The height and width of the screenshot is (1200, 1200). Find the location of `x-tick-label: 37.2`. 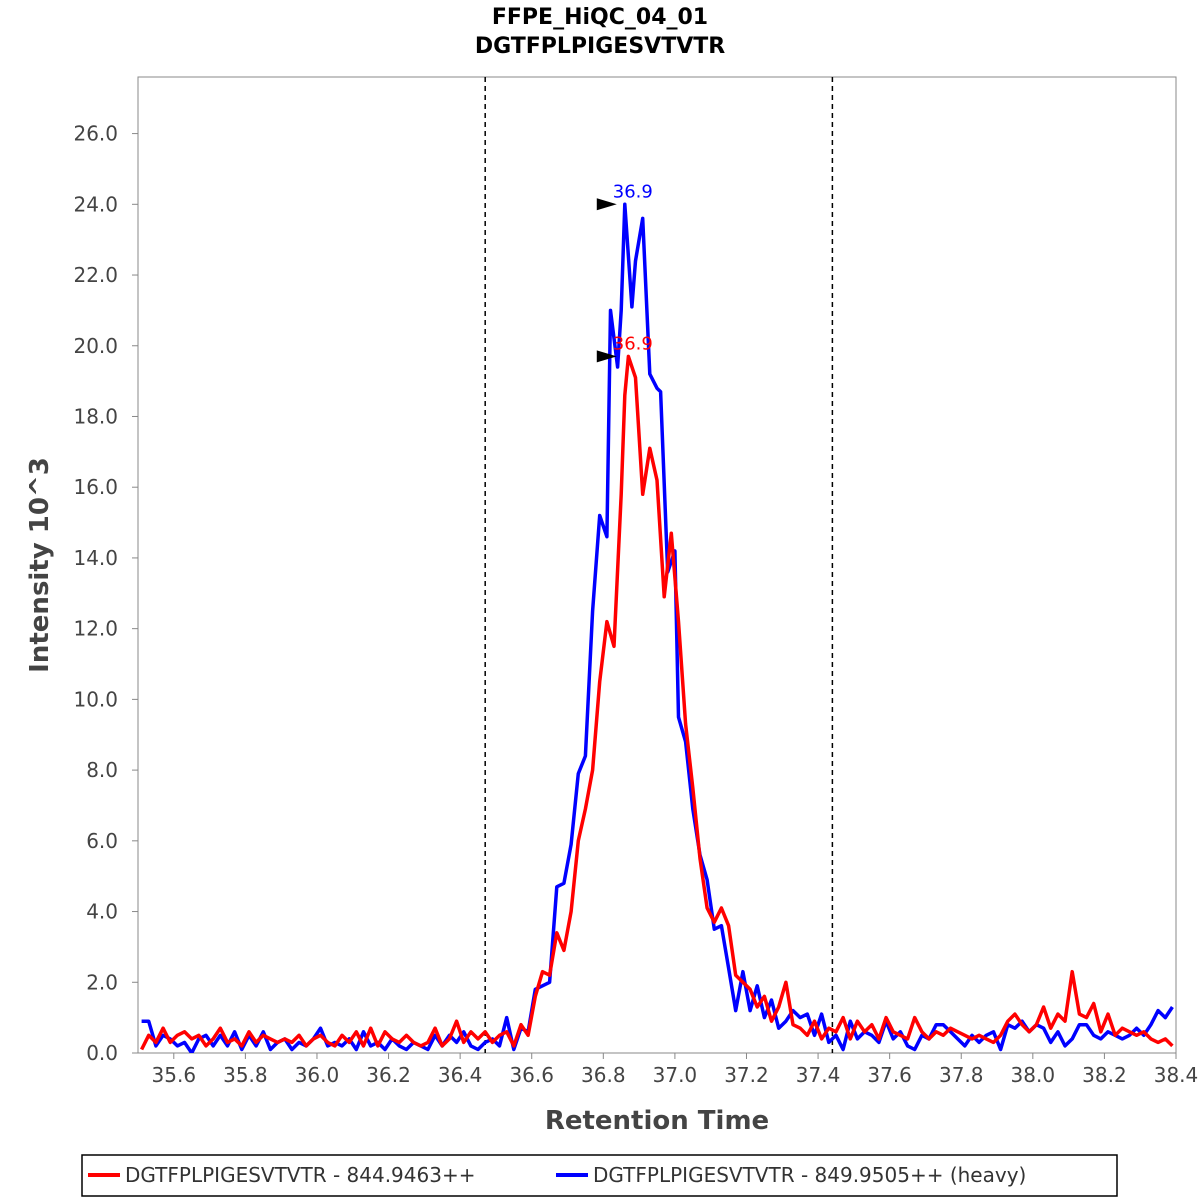

x-tick-label: 37.2 is located at coordinates (746, 1075).